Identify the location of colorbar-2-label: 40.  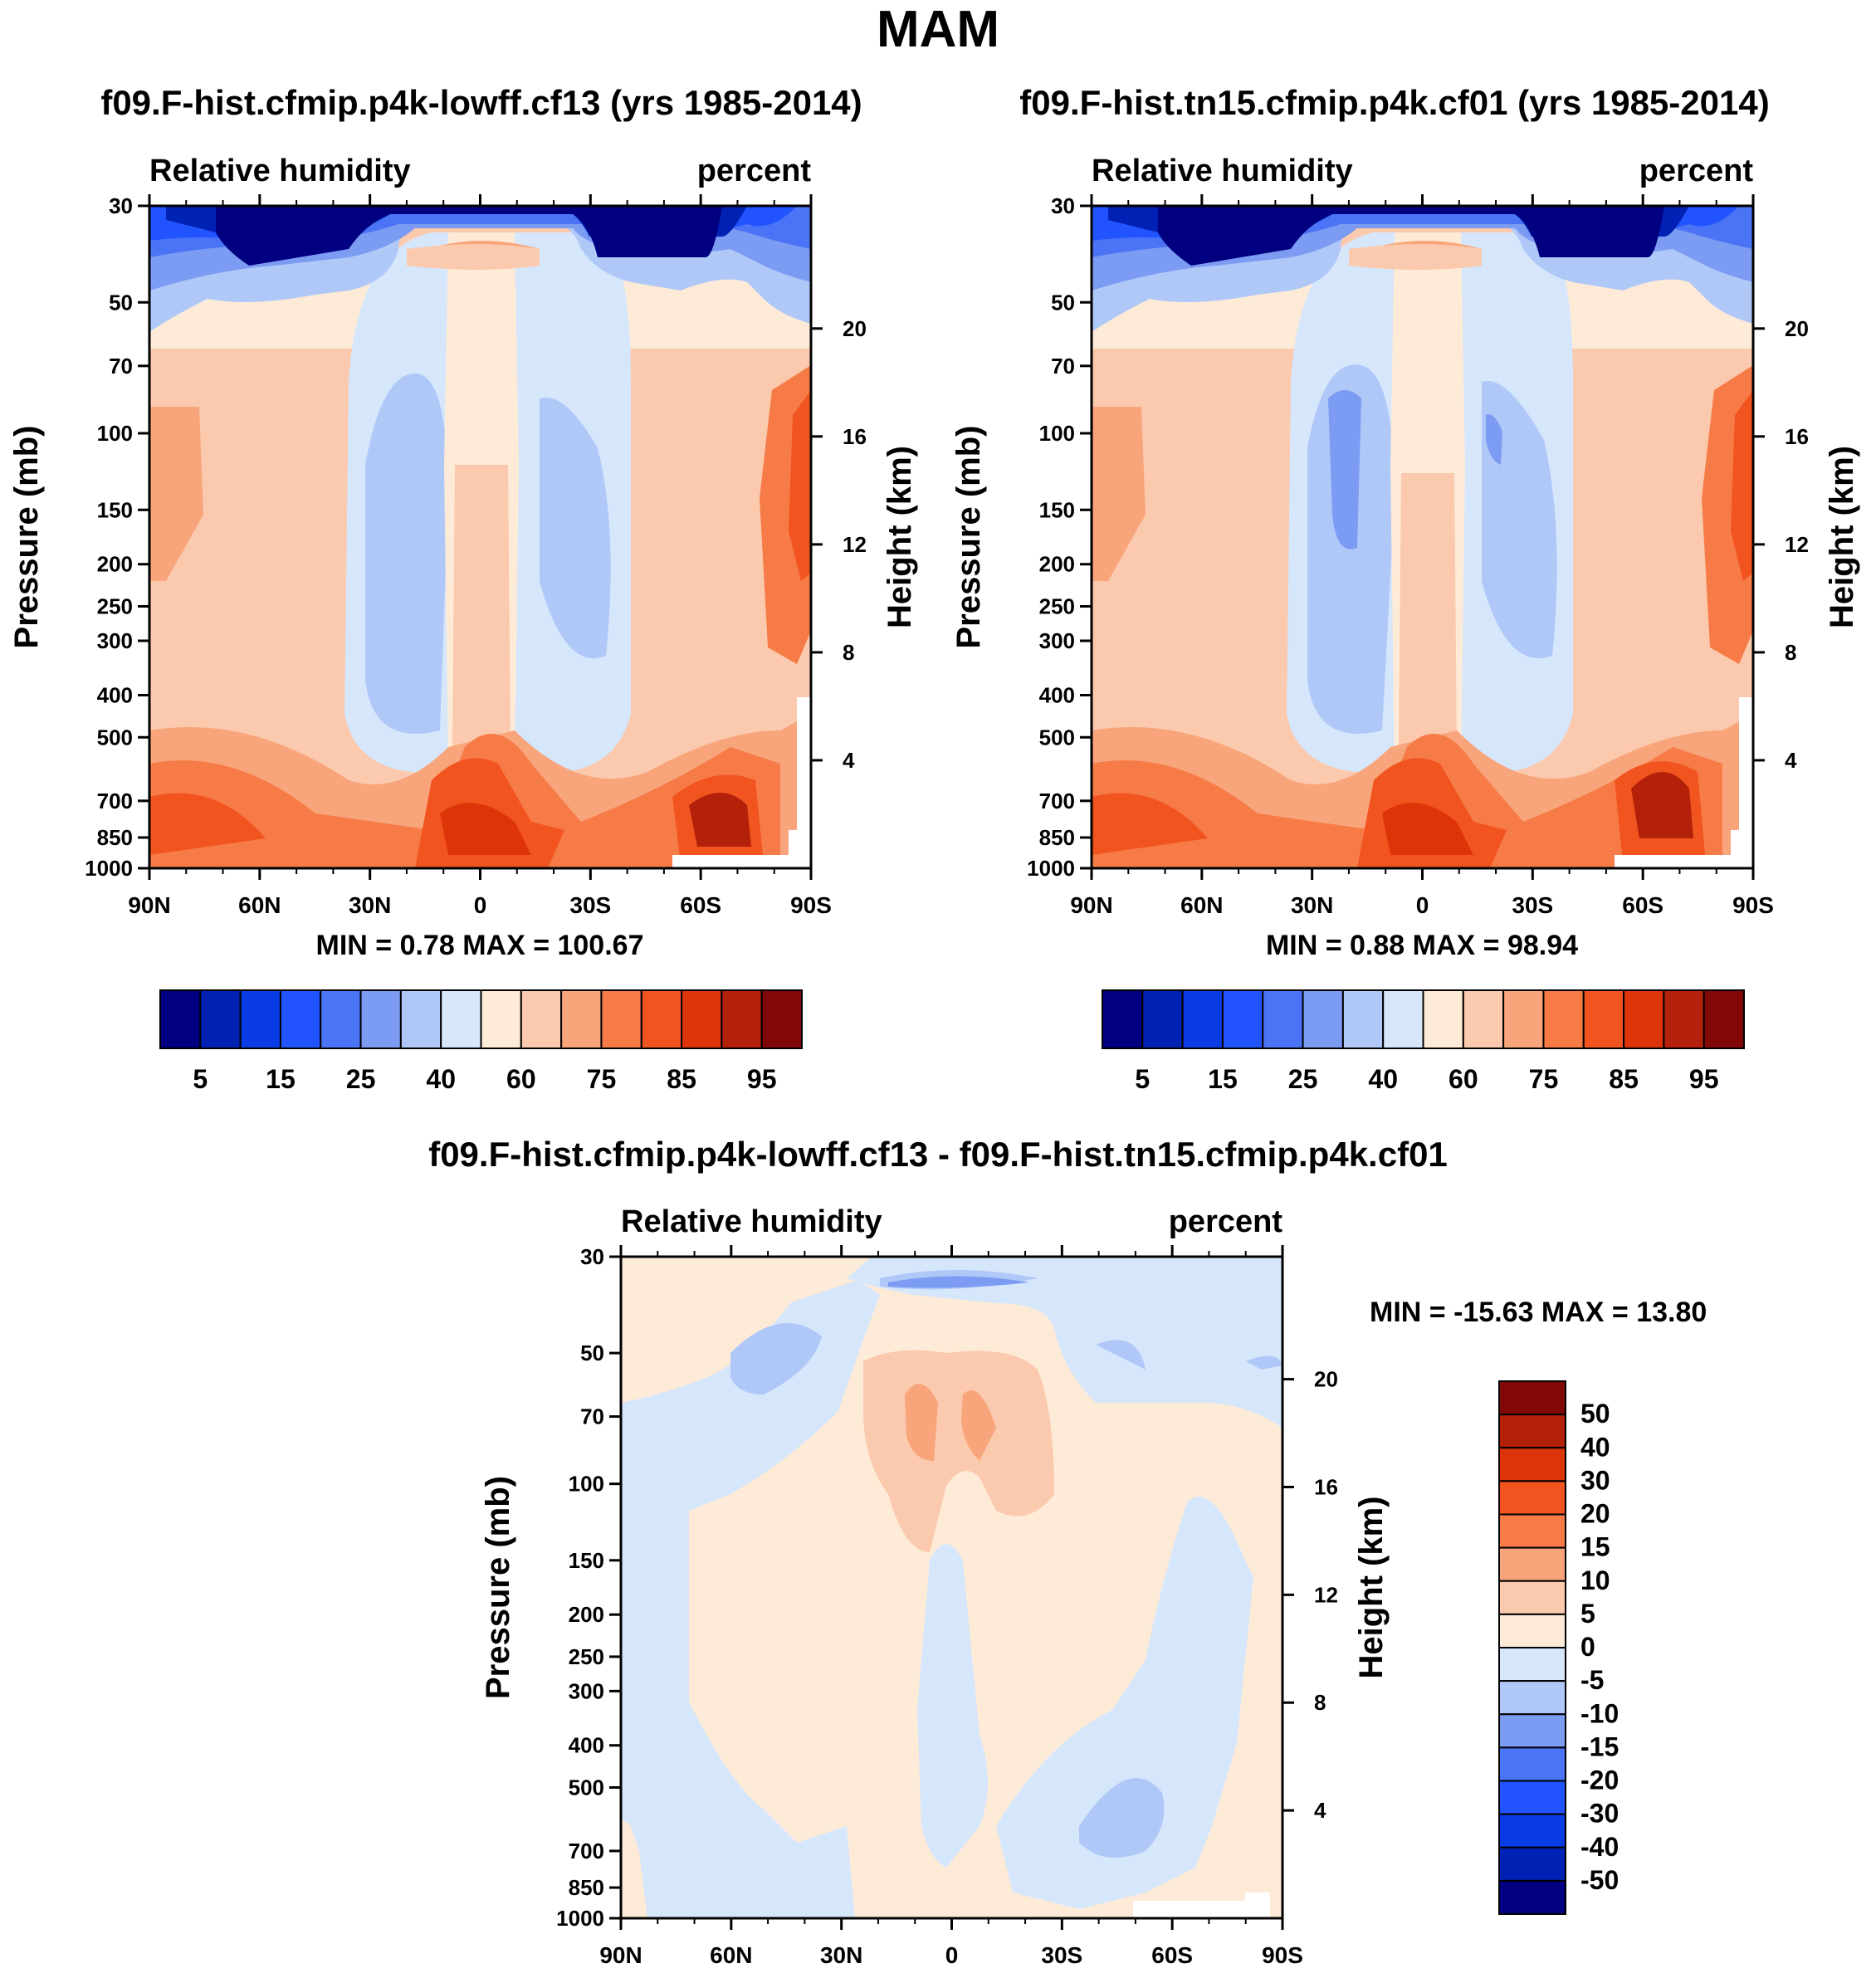
(1383, 1079).